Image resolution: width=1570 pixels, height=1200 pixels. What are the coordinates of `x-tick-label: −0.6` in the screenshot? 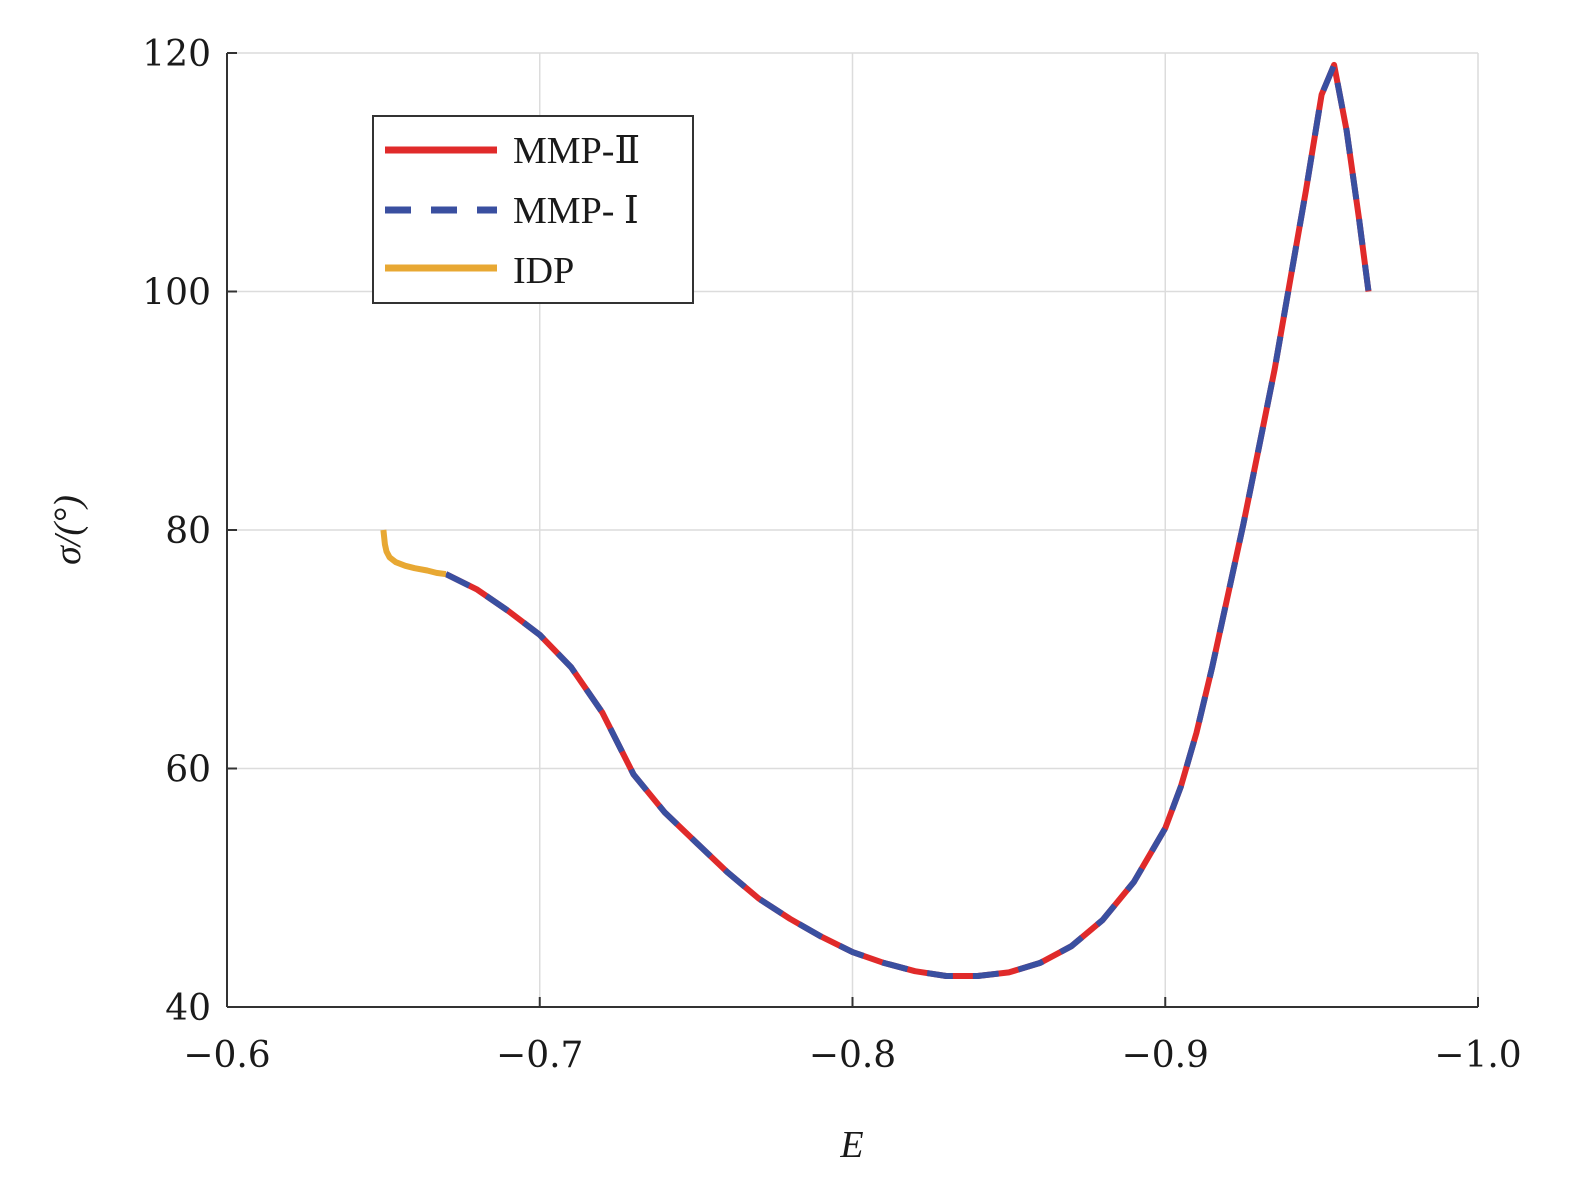 It's located at (226, 1055).